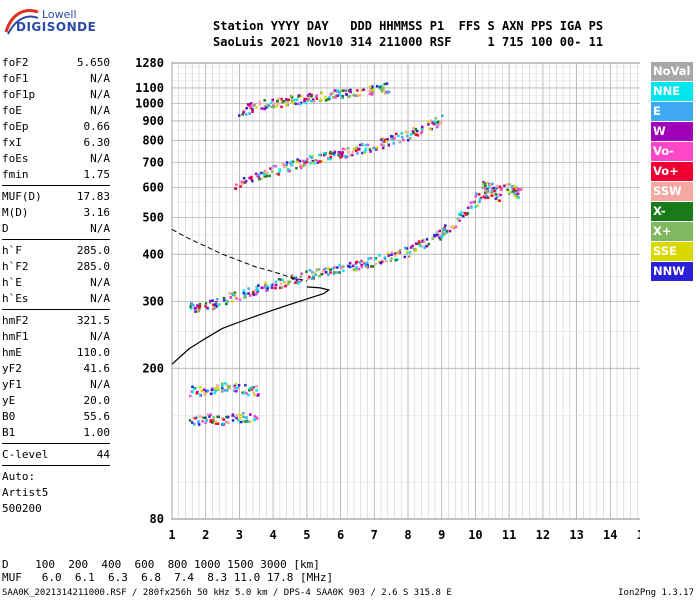  What do you see at coordinates (153, 302) in the screenshot?
I see `y-tick-label: 300` at bounding box center [153, 302].